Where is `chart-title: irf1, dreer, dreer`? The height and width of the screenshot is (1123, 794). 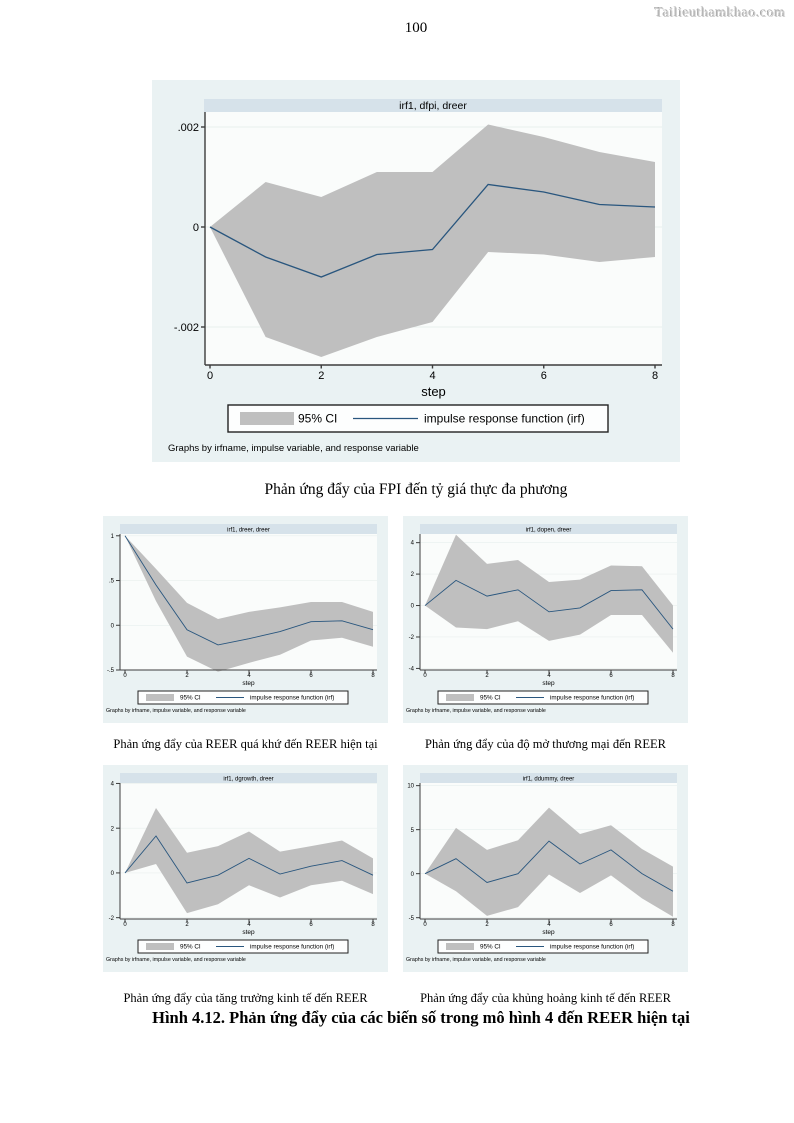
chart-title: irf1, dreer, dreer is located at coordinates (248, 531).